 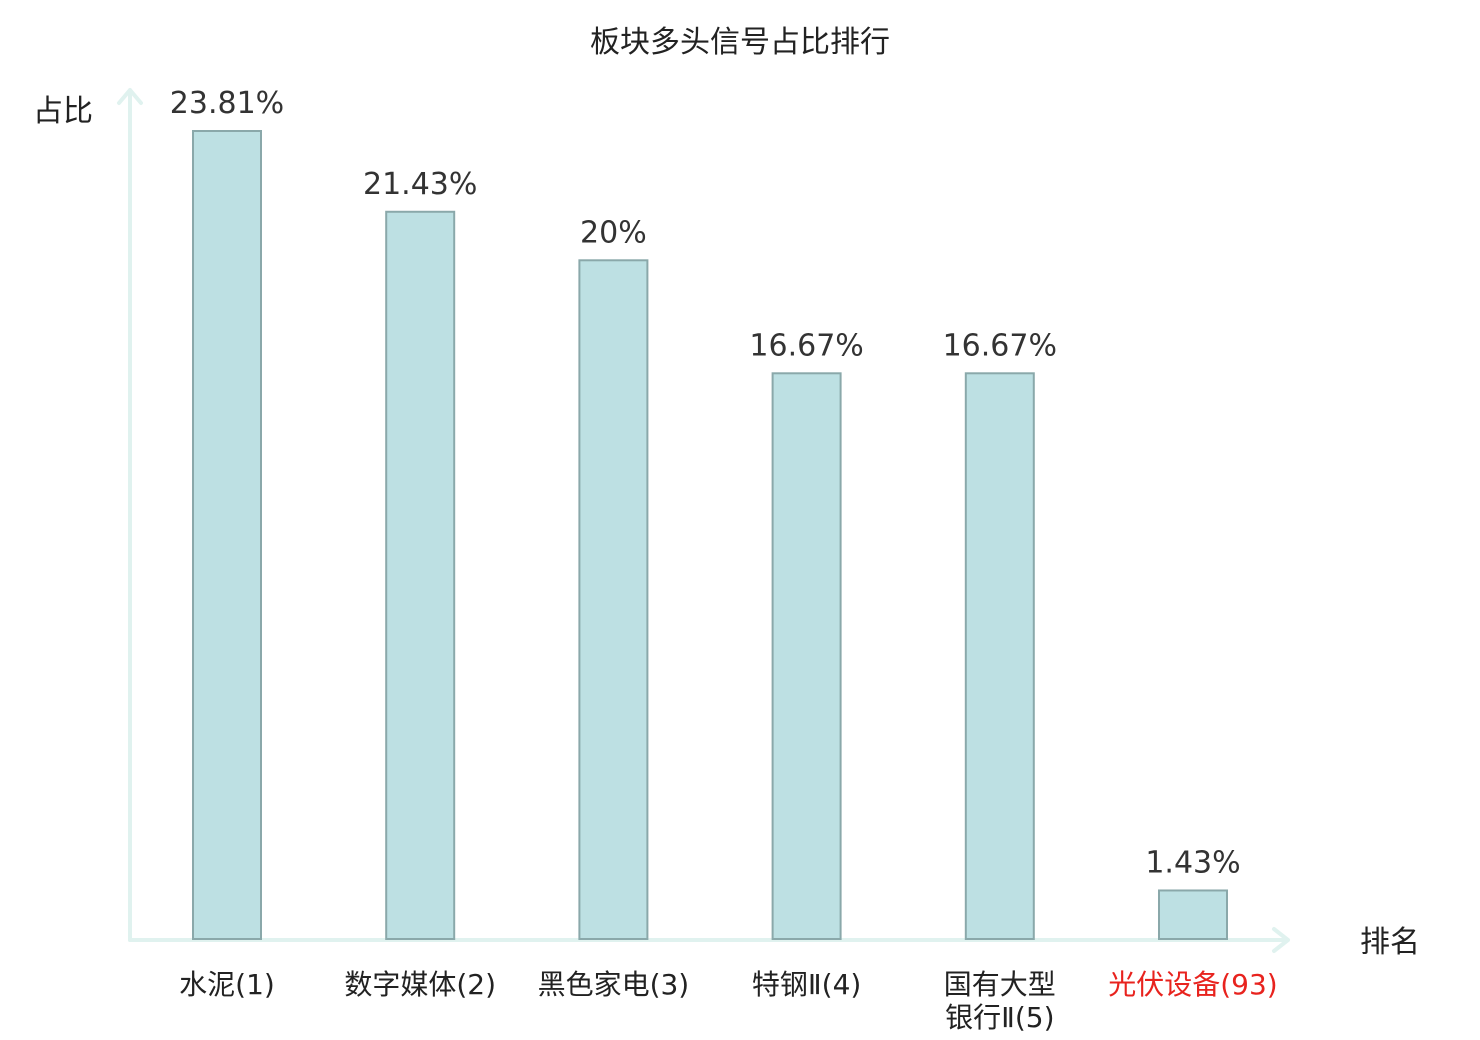 I want to click on x-axis-label: 排名, so click(x=1390, y=942).